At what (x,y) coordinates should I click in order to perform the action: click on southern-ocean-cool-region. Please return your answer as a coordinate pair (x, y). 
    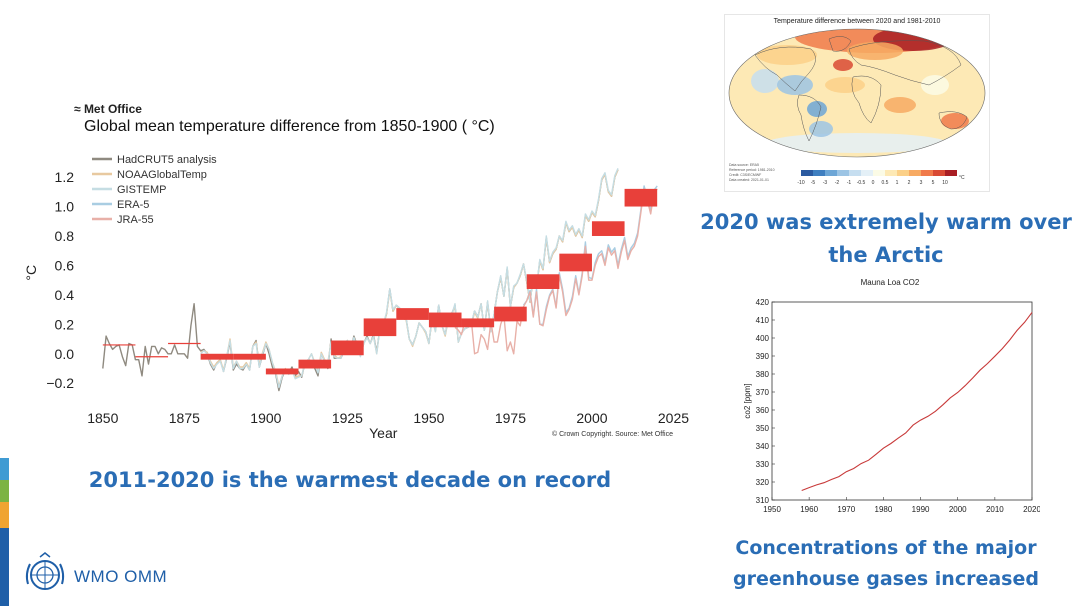
    Looking at the image, I should click on (857, 143).